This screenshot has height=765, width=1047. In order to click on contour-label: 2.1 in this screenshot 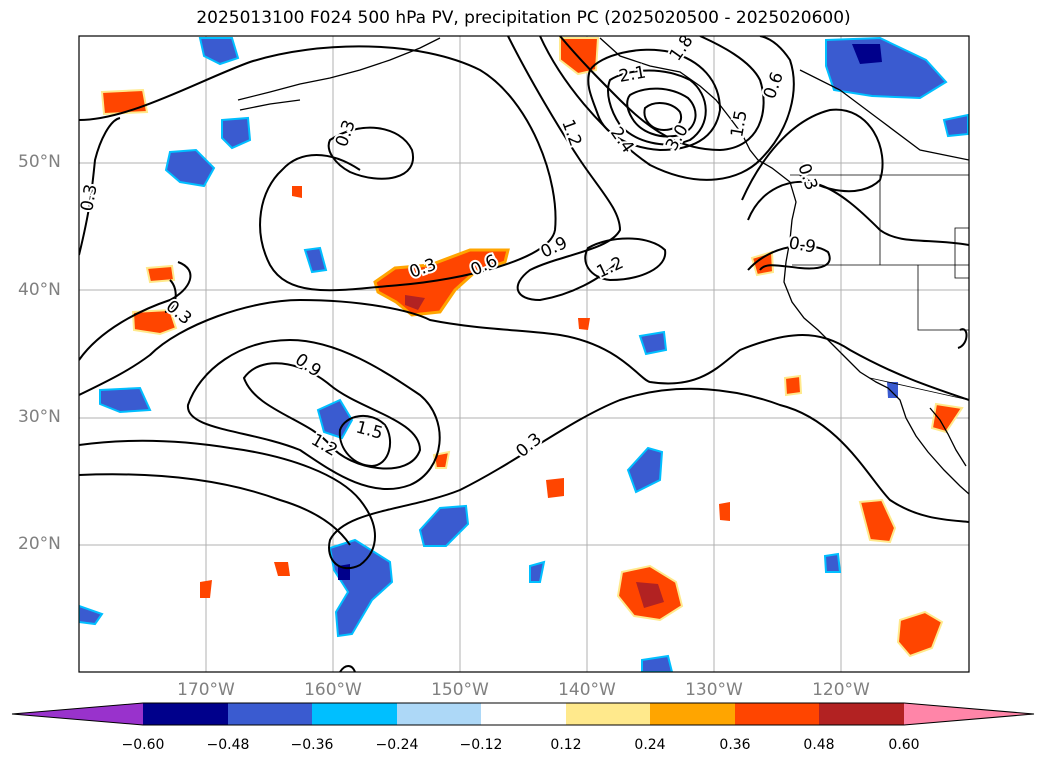, I will do `click(632, 75)`.